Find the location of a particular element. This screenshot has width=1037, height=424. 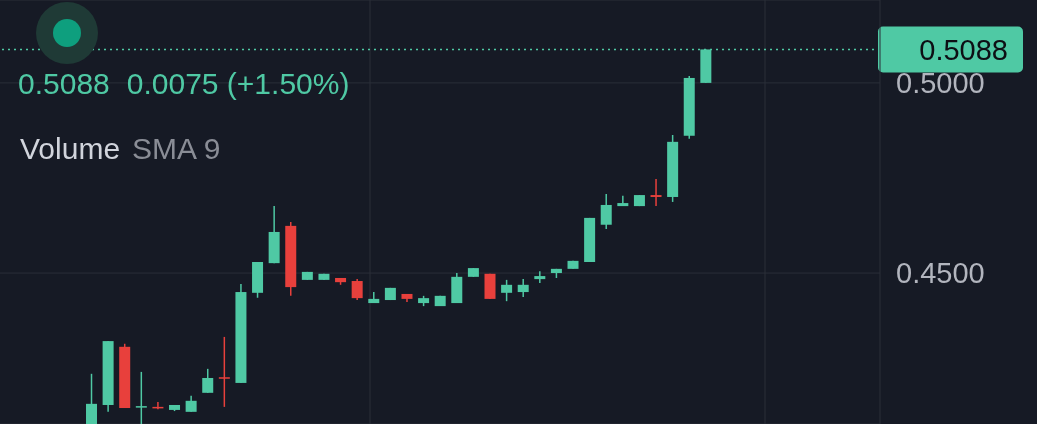

annotation: 0.0075 (+1.50%) is located at coordinates (238, 83).